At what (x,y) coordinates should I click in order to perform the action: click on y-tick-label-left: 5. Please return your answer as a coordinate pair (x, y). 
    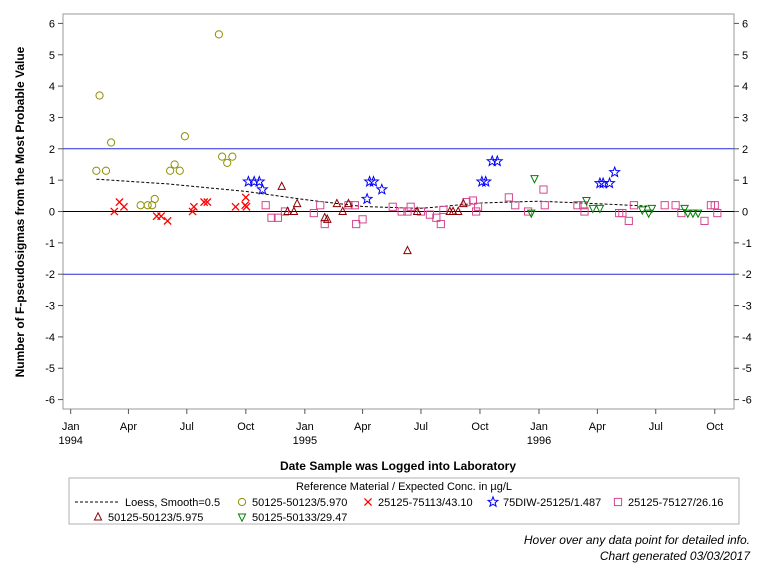
    Looking at the image, I should click on (52, 56).